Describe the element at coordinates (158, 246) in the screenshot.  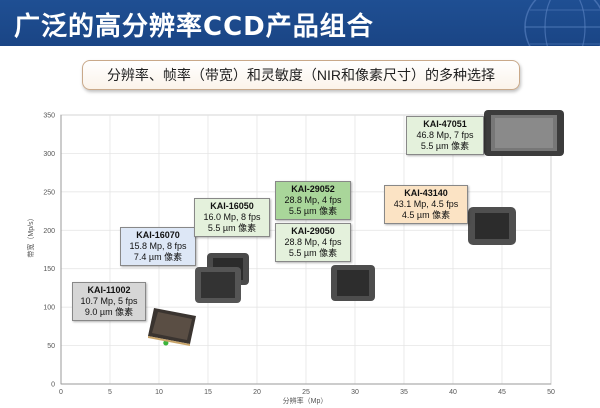
I see `label-kai-16070: KAI-16070 15.8 Mp, 8 fps 7.4 µm 像素` at that location.